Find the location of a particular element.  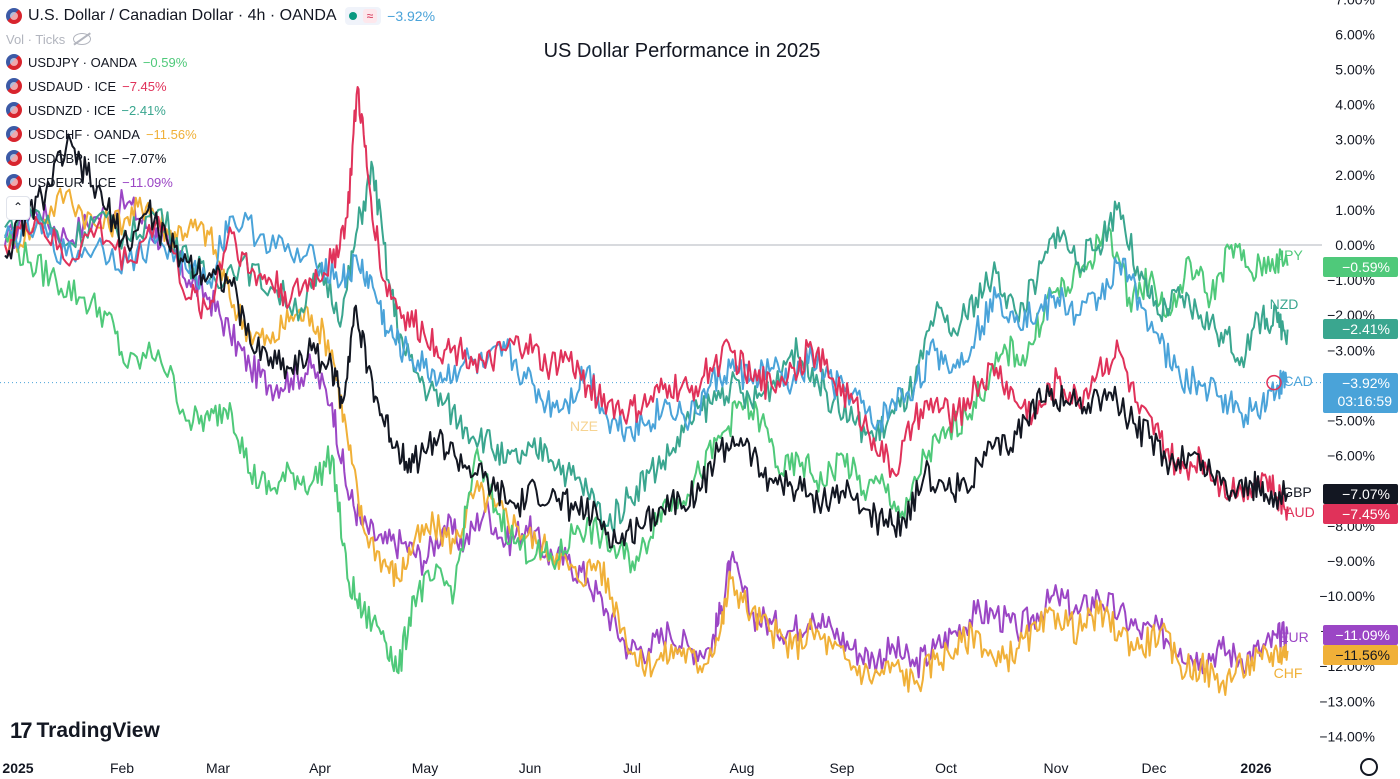

y-tick-label: 6.00% is located at coordinates (1355, 34).